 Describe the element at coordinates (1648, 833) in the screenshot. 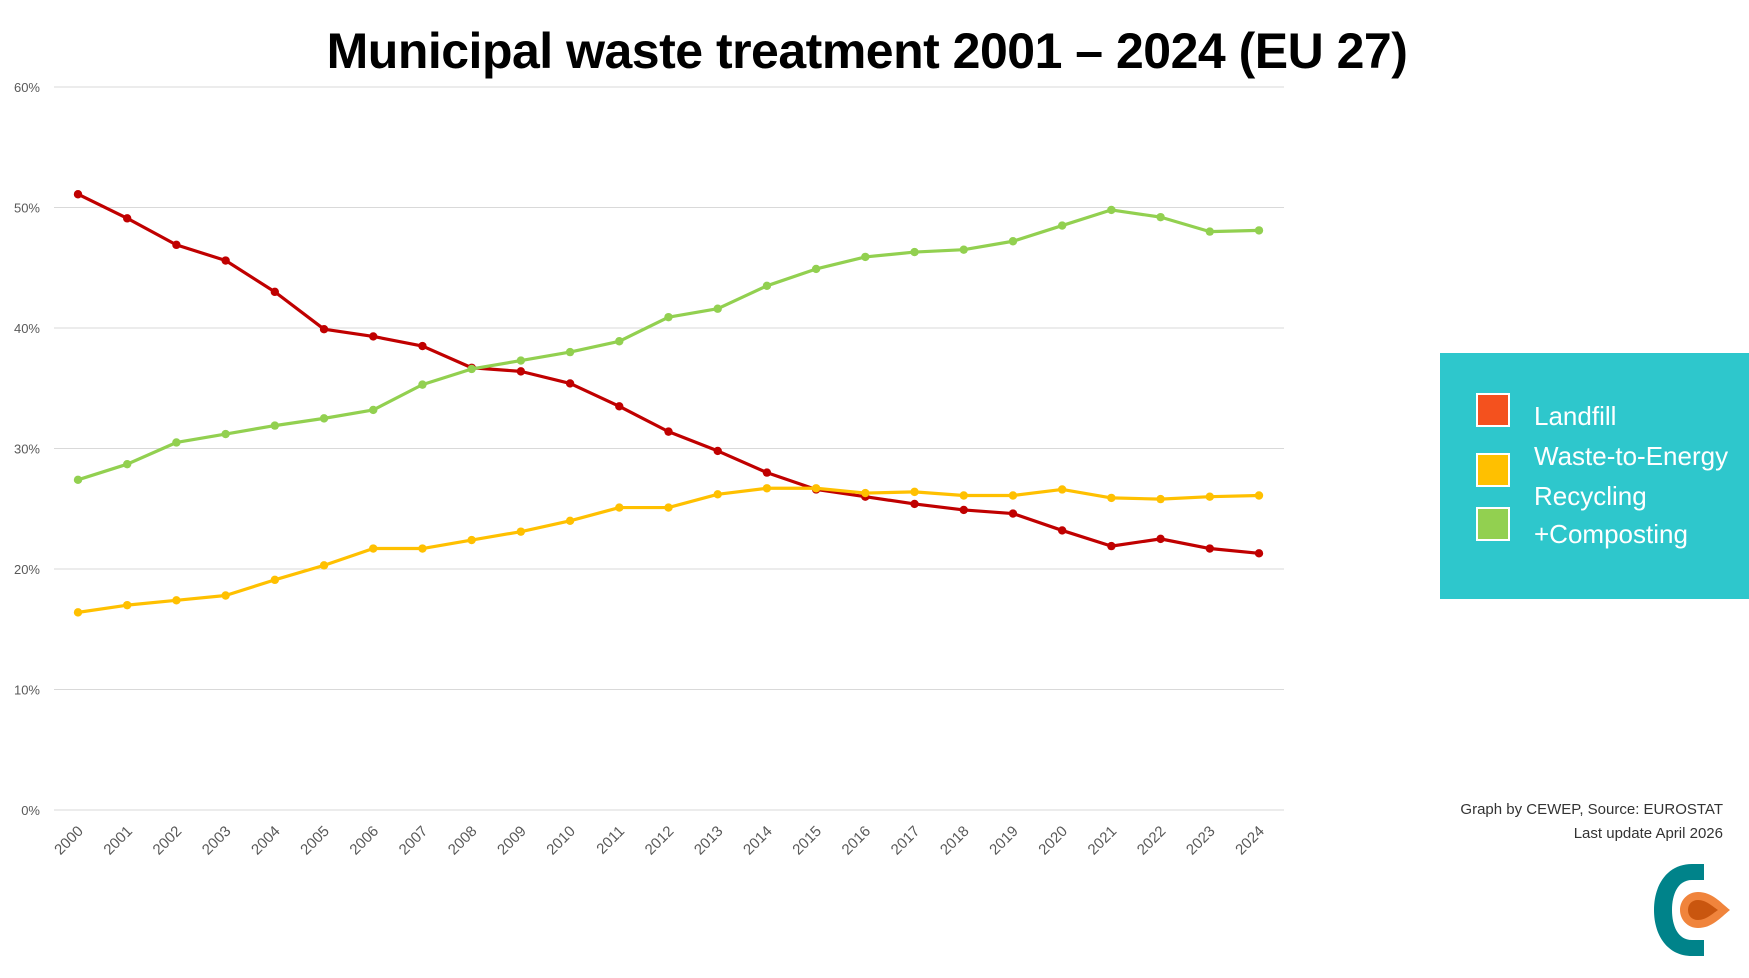

I see `update-text: Last update April 2026` at that location.